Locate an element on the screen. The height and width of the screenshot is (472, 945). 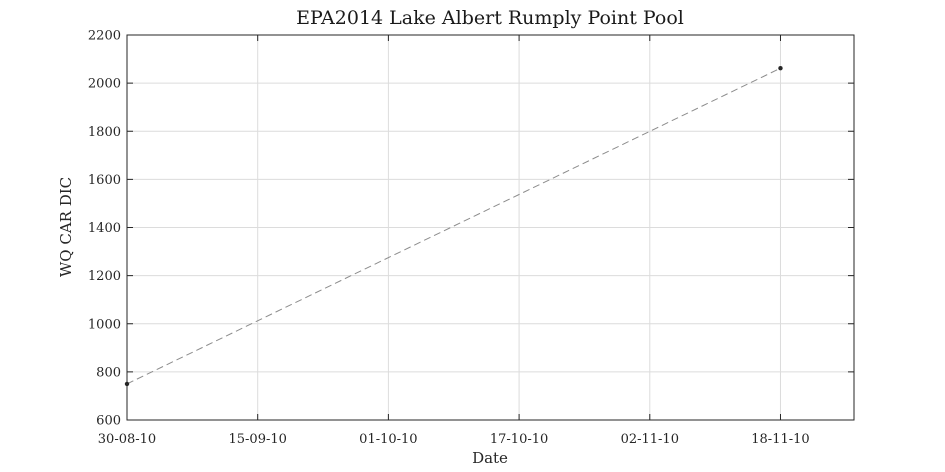
y-tick-label: 2000 is located at coordinates (104, 84).